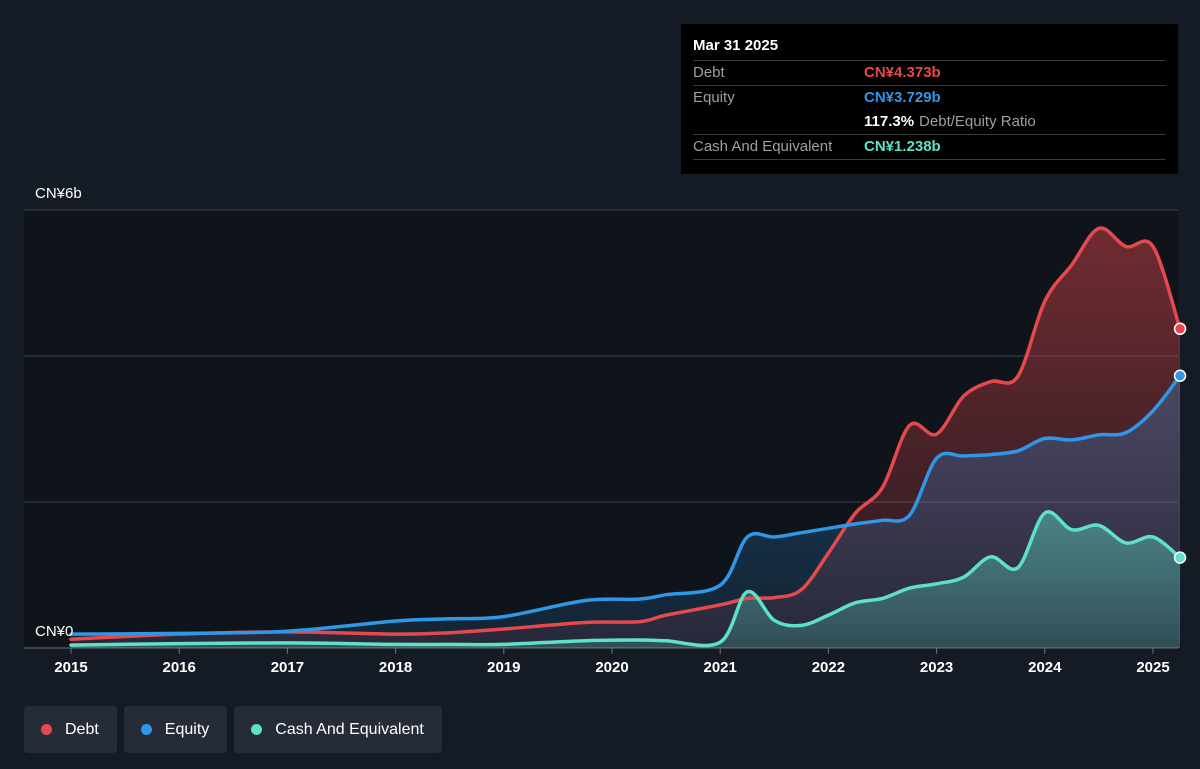 This screenshot has height=769, width=1200. Describe the element at coordinates (395, 667) in the screenshot. I see `x-tick-label: 2018` at that location.